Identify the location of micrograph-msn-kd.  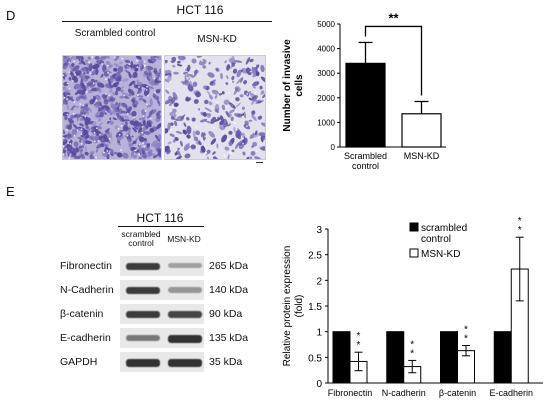
(215, 107).